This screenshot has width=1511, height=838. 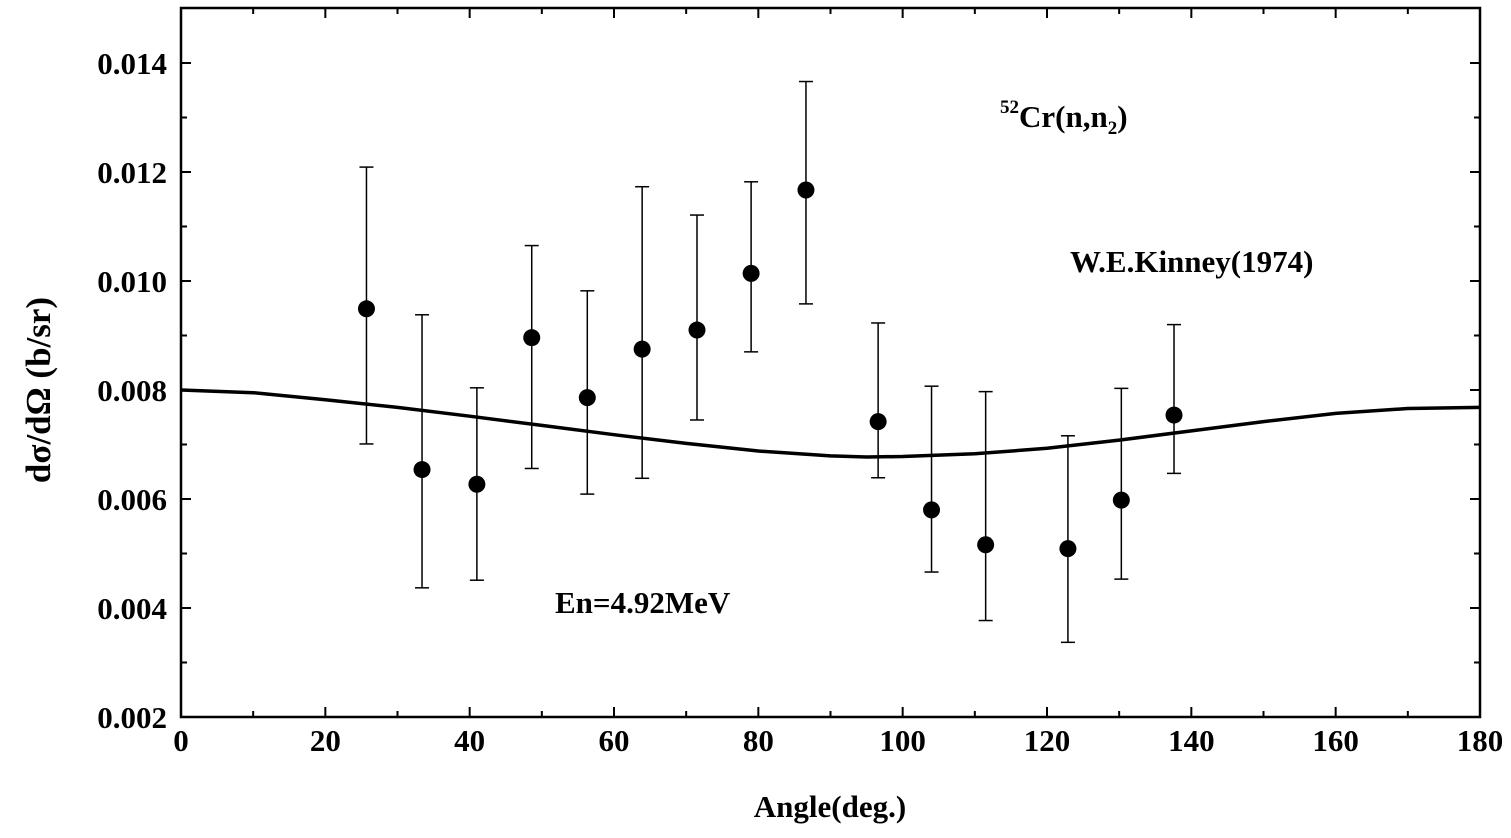 What do you see at coordinates (1009, 107) in the screenshot?
I see `reaction-superscript: 52` at bounding box center [1009, 107].